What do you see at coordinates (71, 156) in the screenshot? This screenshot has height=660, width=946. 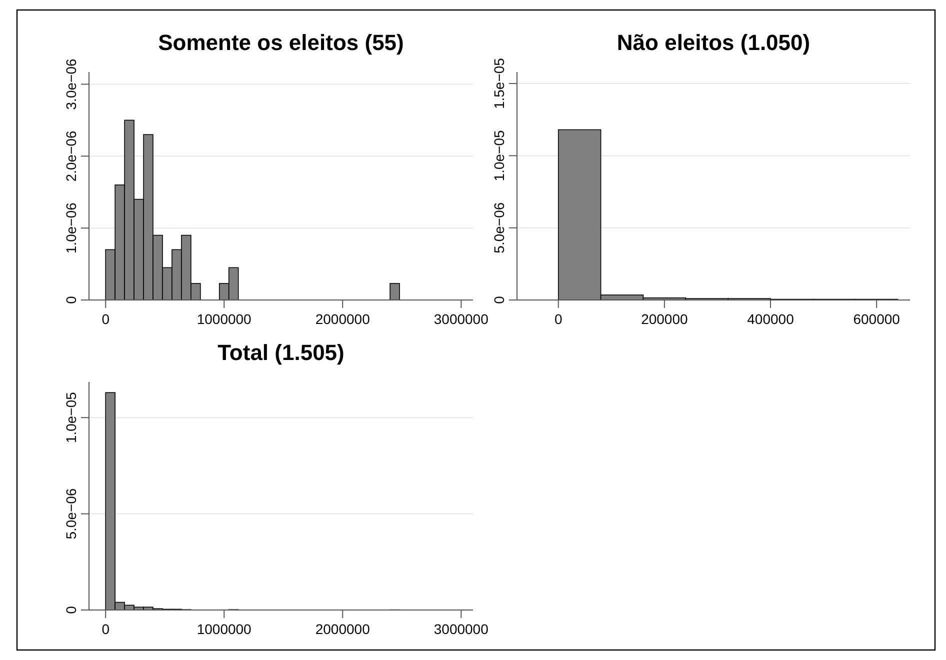 I see `y-tick-label: 2.0e−06` at bounding box center [71, 156].